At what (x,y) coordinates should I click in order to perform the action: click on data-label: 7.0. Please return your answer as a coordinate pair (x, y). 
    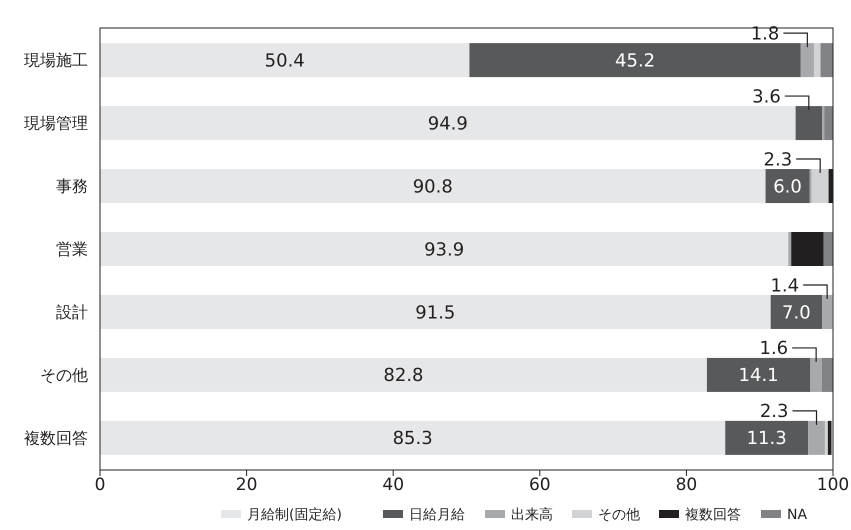
    Looking at the image, I should click on (796, 313).